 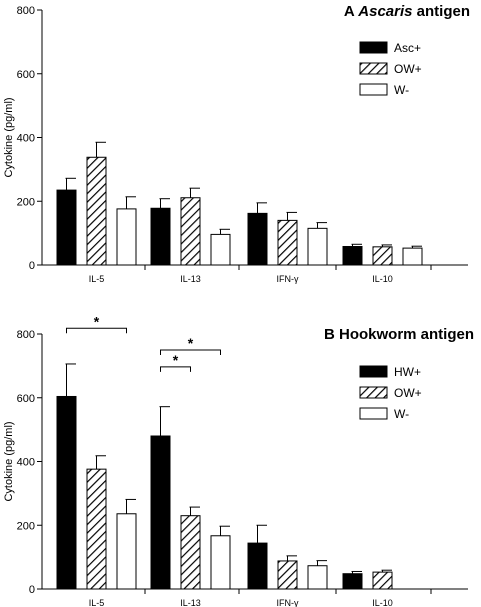 I want to click on legend-label: HW+, so click(x=407, y=372).